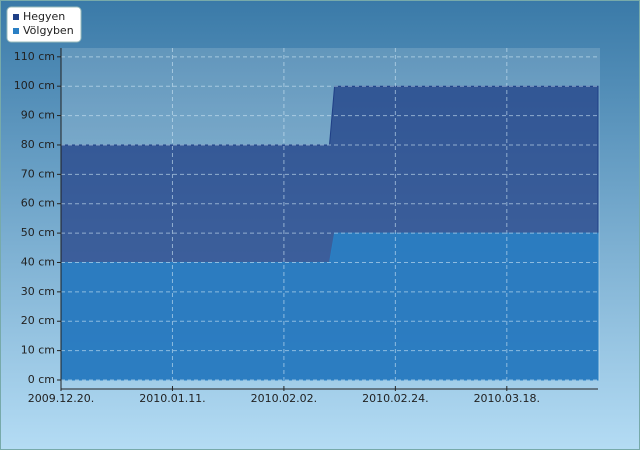 Image resolution: width=640 pixels, height=450 pixels. I want to click on y-tick-label: 80 cm, so click(38, 144).